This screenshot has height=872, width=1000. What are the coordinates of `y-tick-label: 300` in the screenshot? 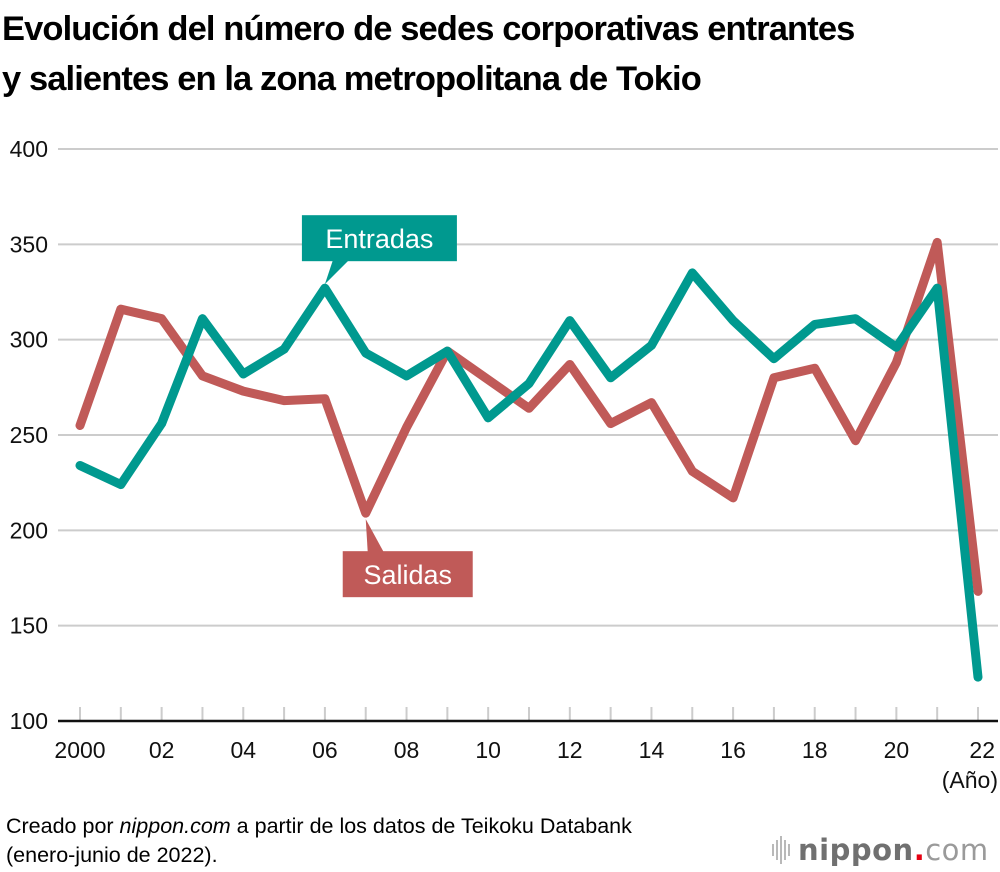 It's located at (29, 340).